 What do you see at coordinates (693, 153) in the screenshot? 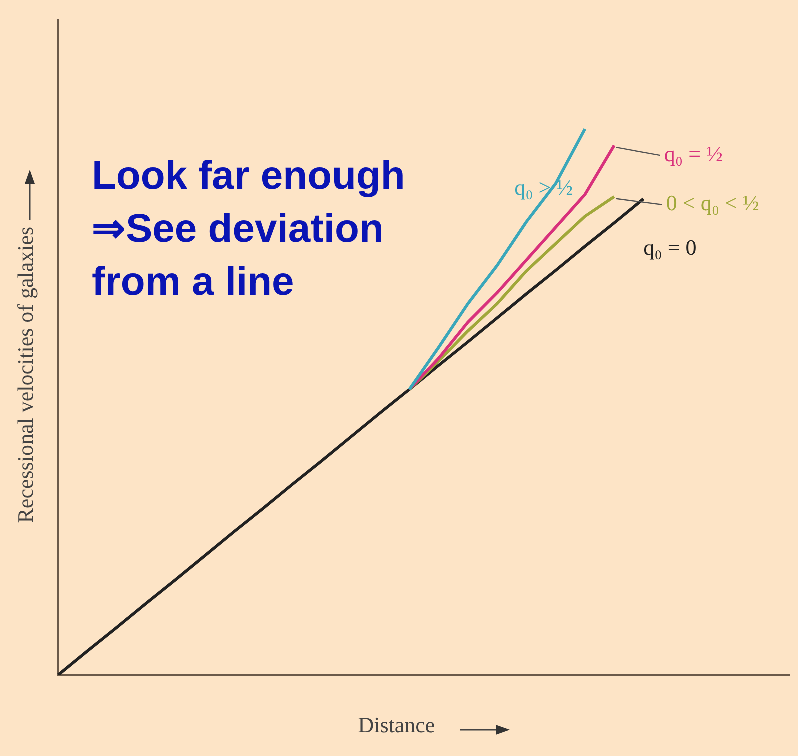
I see `text: q₀ = ½` at bounding box center [693, 153].